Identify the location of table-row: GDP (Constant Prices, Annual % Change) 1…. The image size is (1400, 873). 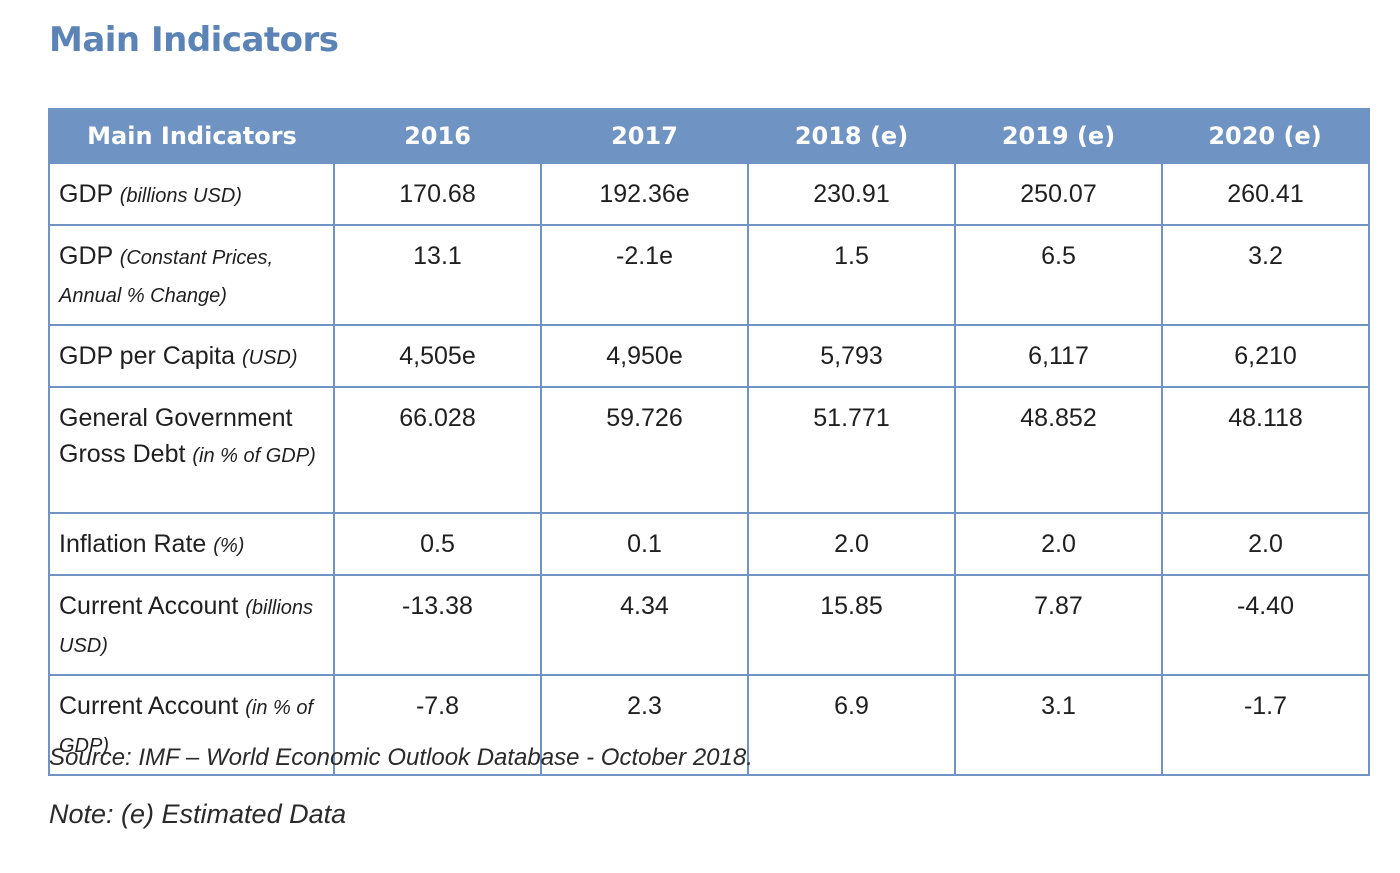
(709, 275).